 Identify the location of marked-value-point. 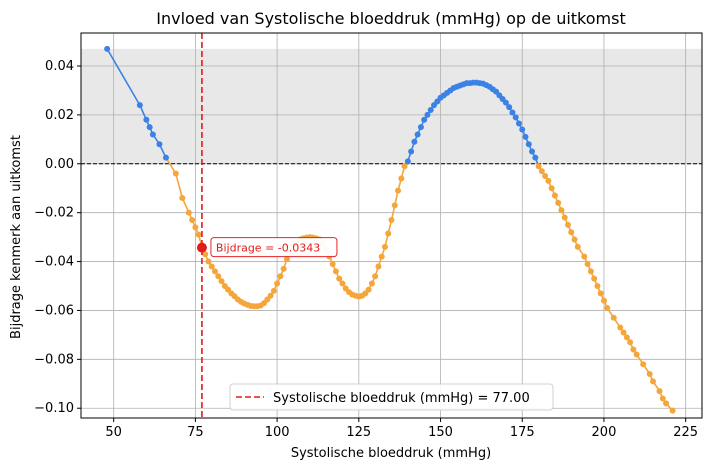
(201, 247).